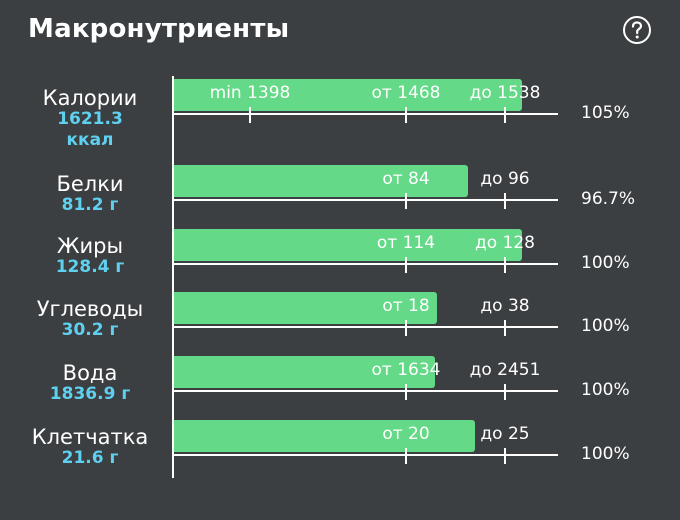 The width and height of the screenshot is (680, 520). I want to click on scale-tick-label: до 25, so click(505, 434).